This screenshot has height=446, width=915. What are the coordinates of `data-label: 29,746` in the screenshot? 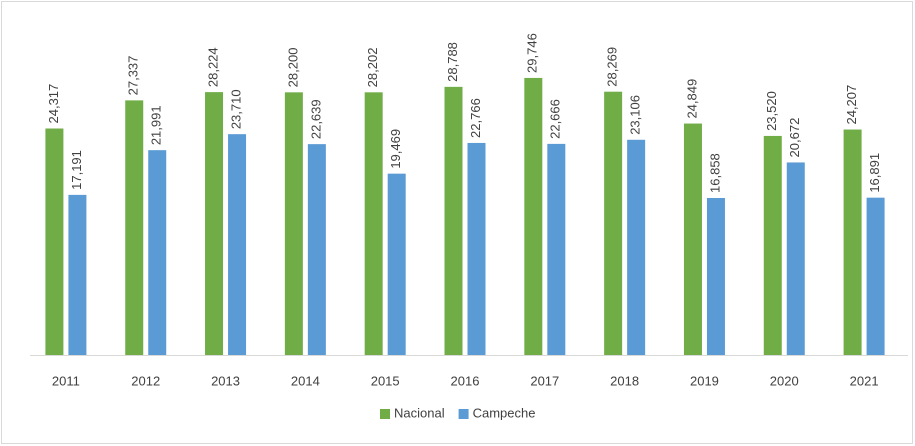 It's located at (532, 53).